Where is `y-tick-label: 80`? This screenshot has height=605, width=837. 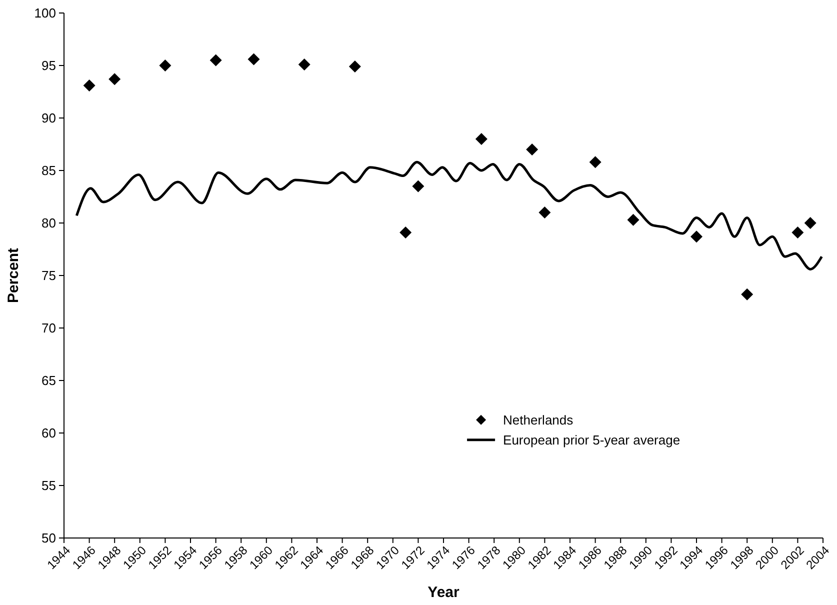 y-tick-label: 80 is located at coordinates (49, 223).